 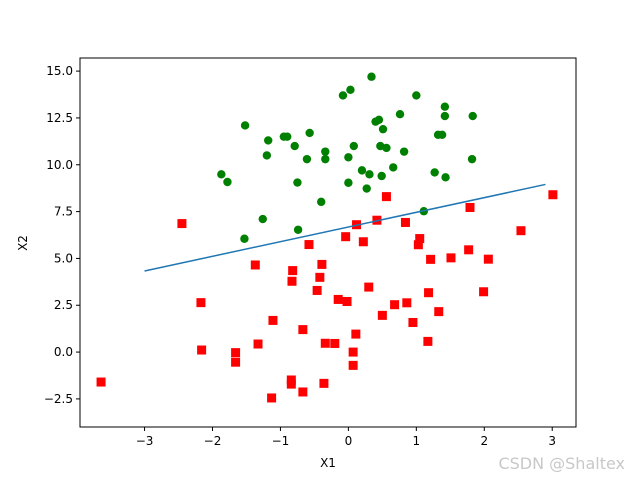 What do you see at coordinates (62, 235) in the screenshot?
I see `y-axis: −2.5 0.0 2.5 5.0 7.5 10.0 12.5 15.0` at bounding box center [62, 235].